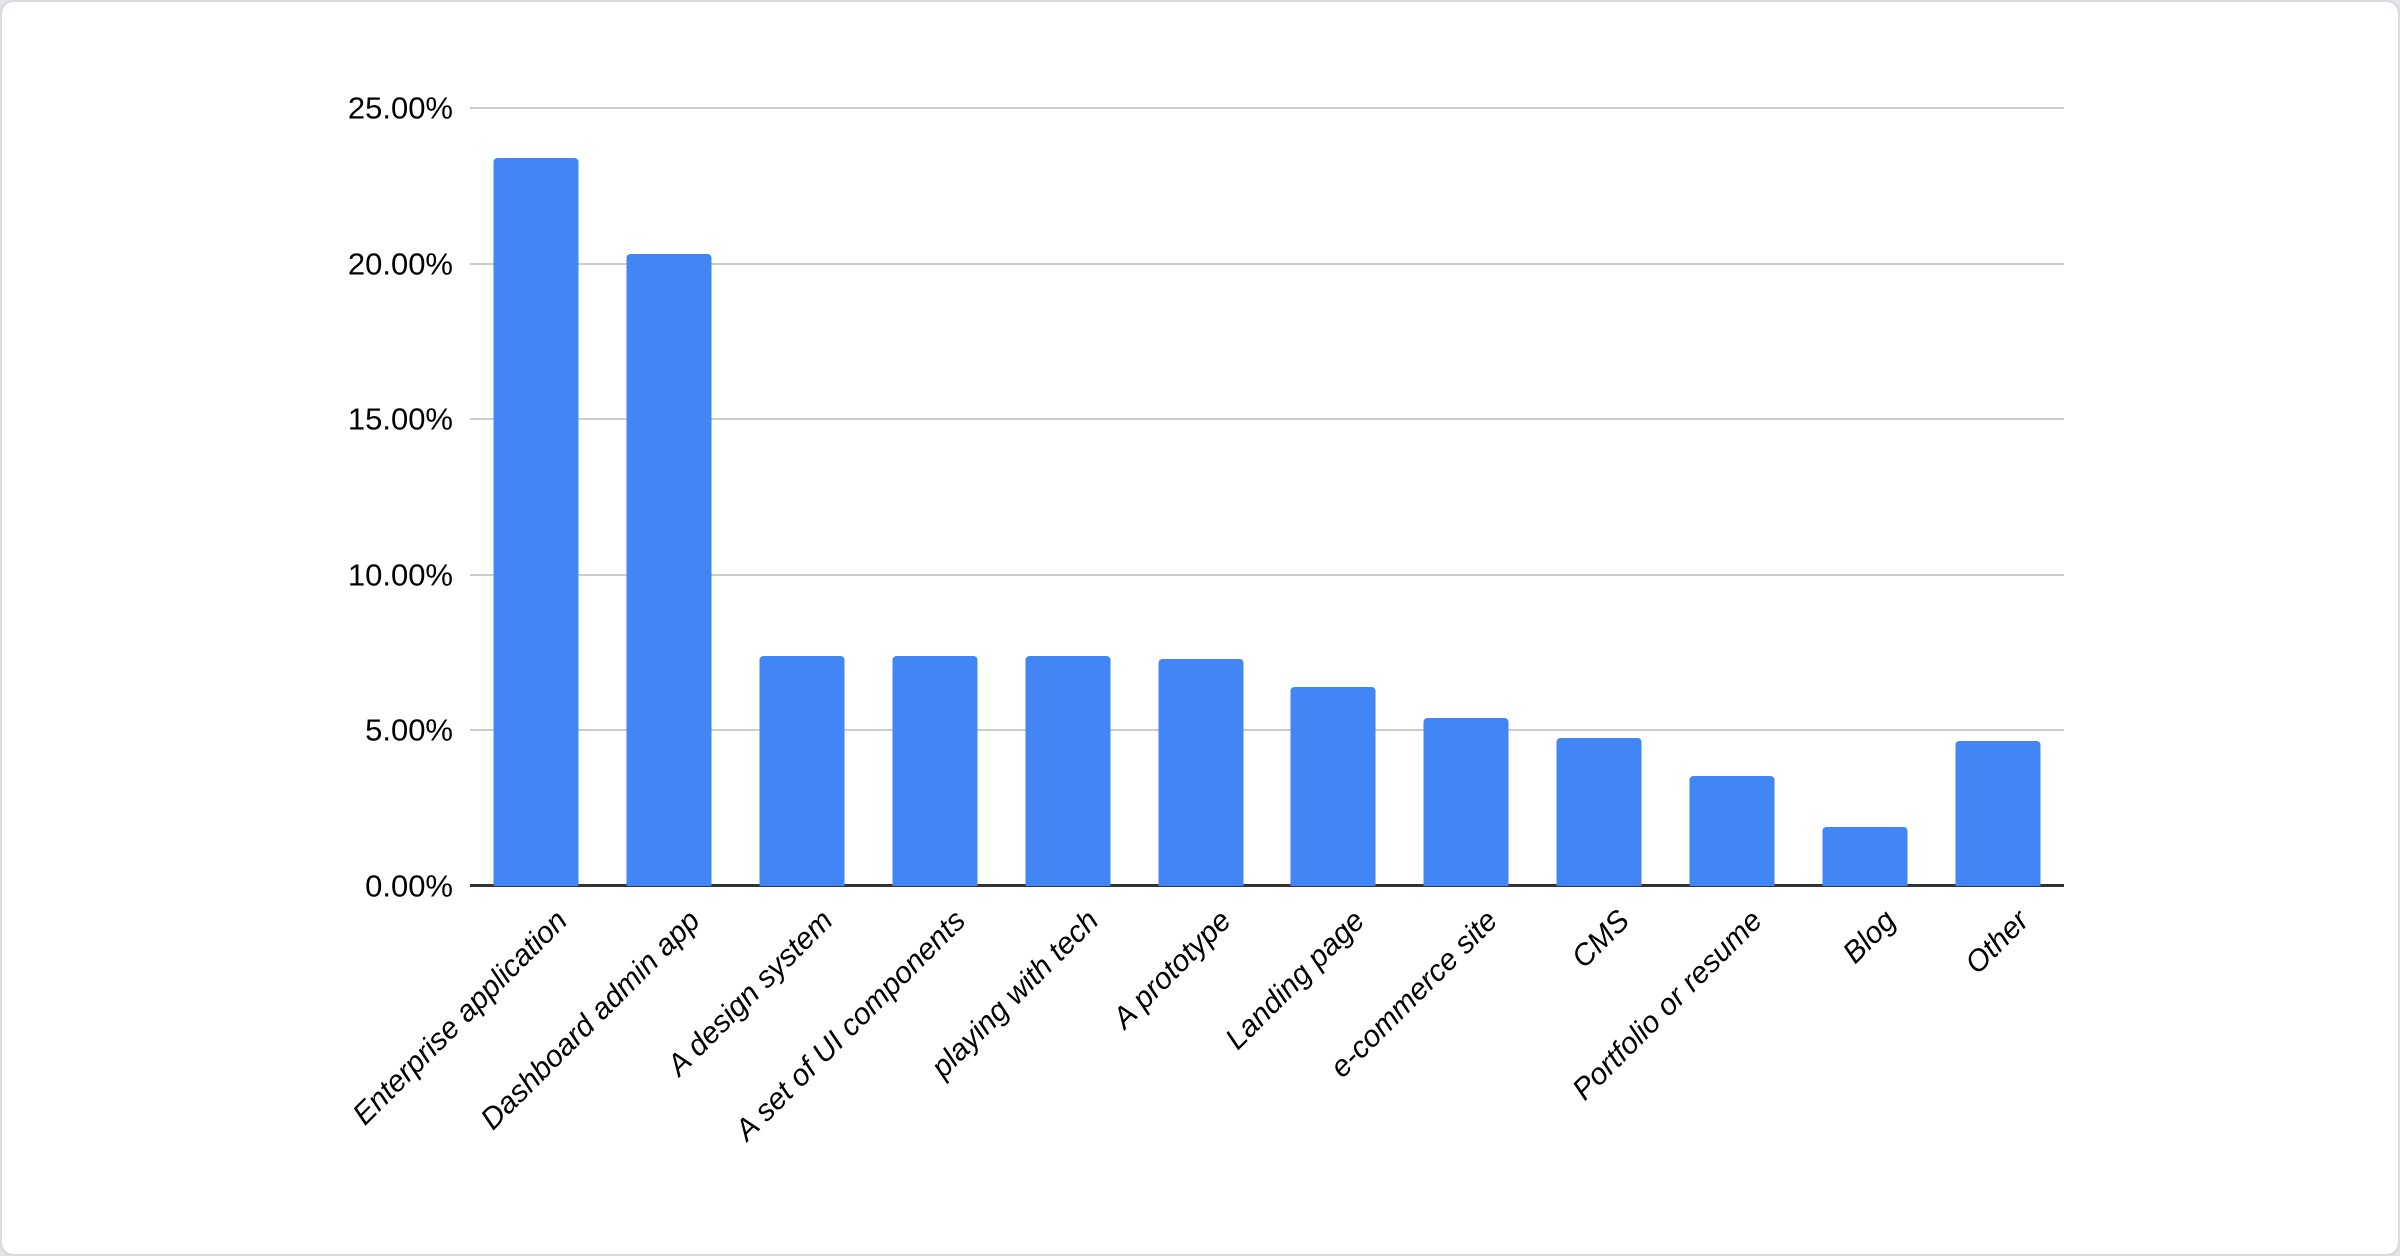 This screenshot has height=1256, width=2400. Describe the element at coordinates (1864, 539) in the screenshot. I see `bar-slot: Blog` at that location.